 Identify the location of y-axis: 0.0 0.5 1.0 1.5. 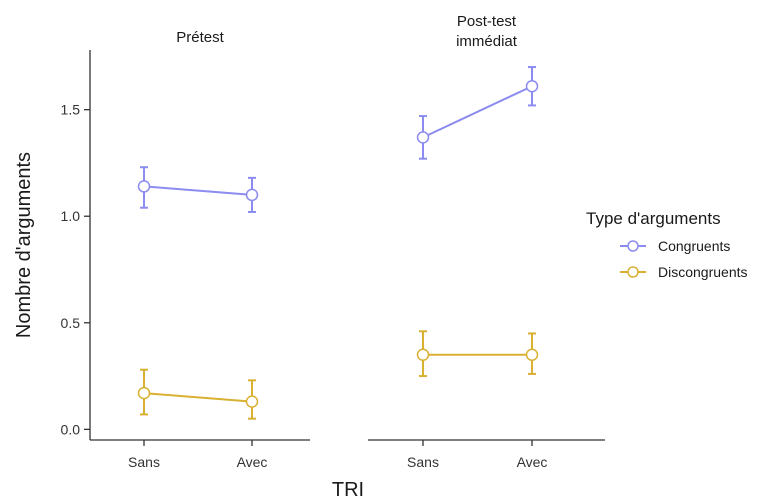
(76, 245).